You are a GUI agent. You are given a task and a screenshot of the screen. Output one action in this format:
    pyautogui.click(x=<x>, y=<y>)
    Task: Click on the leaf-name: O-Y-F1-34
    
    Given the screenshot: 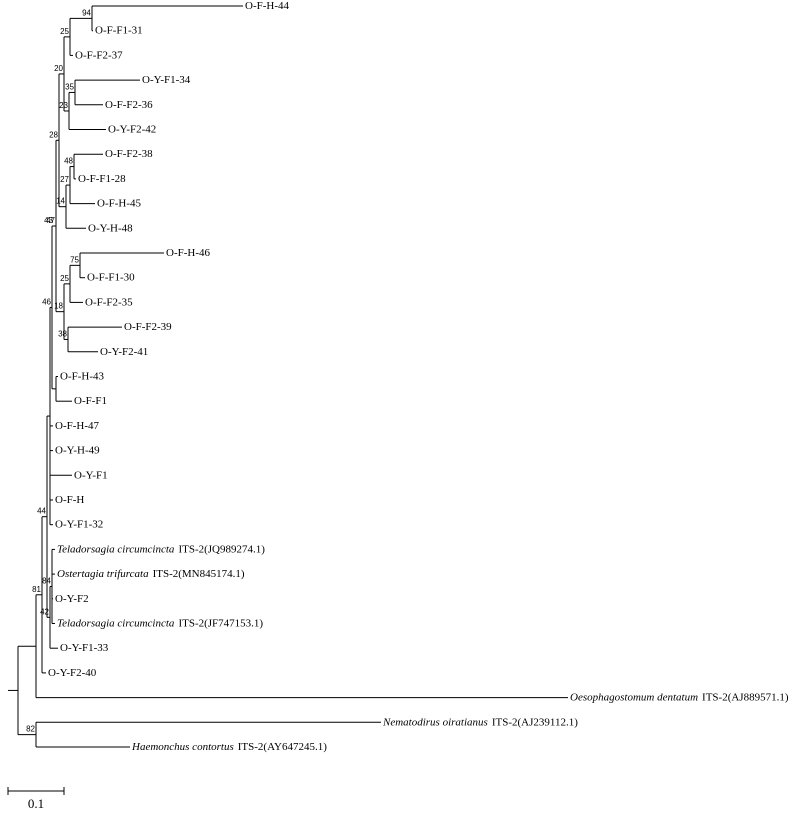 What is the action you would take?
    pyautogui.click(x=166, y=80)
    